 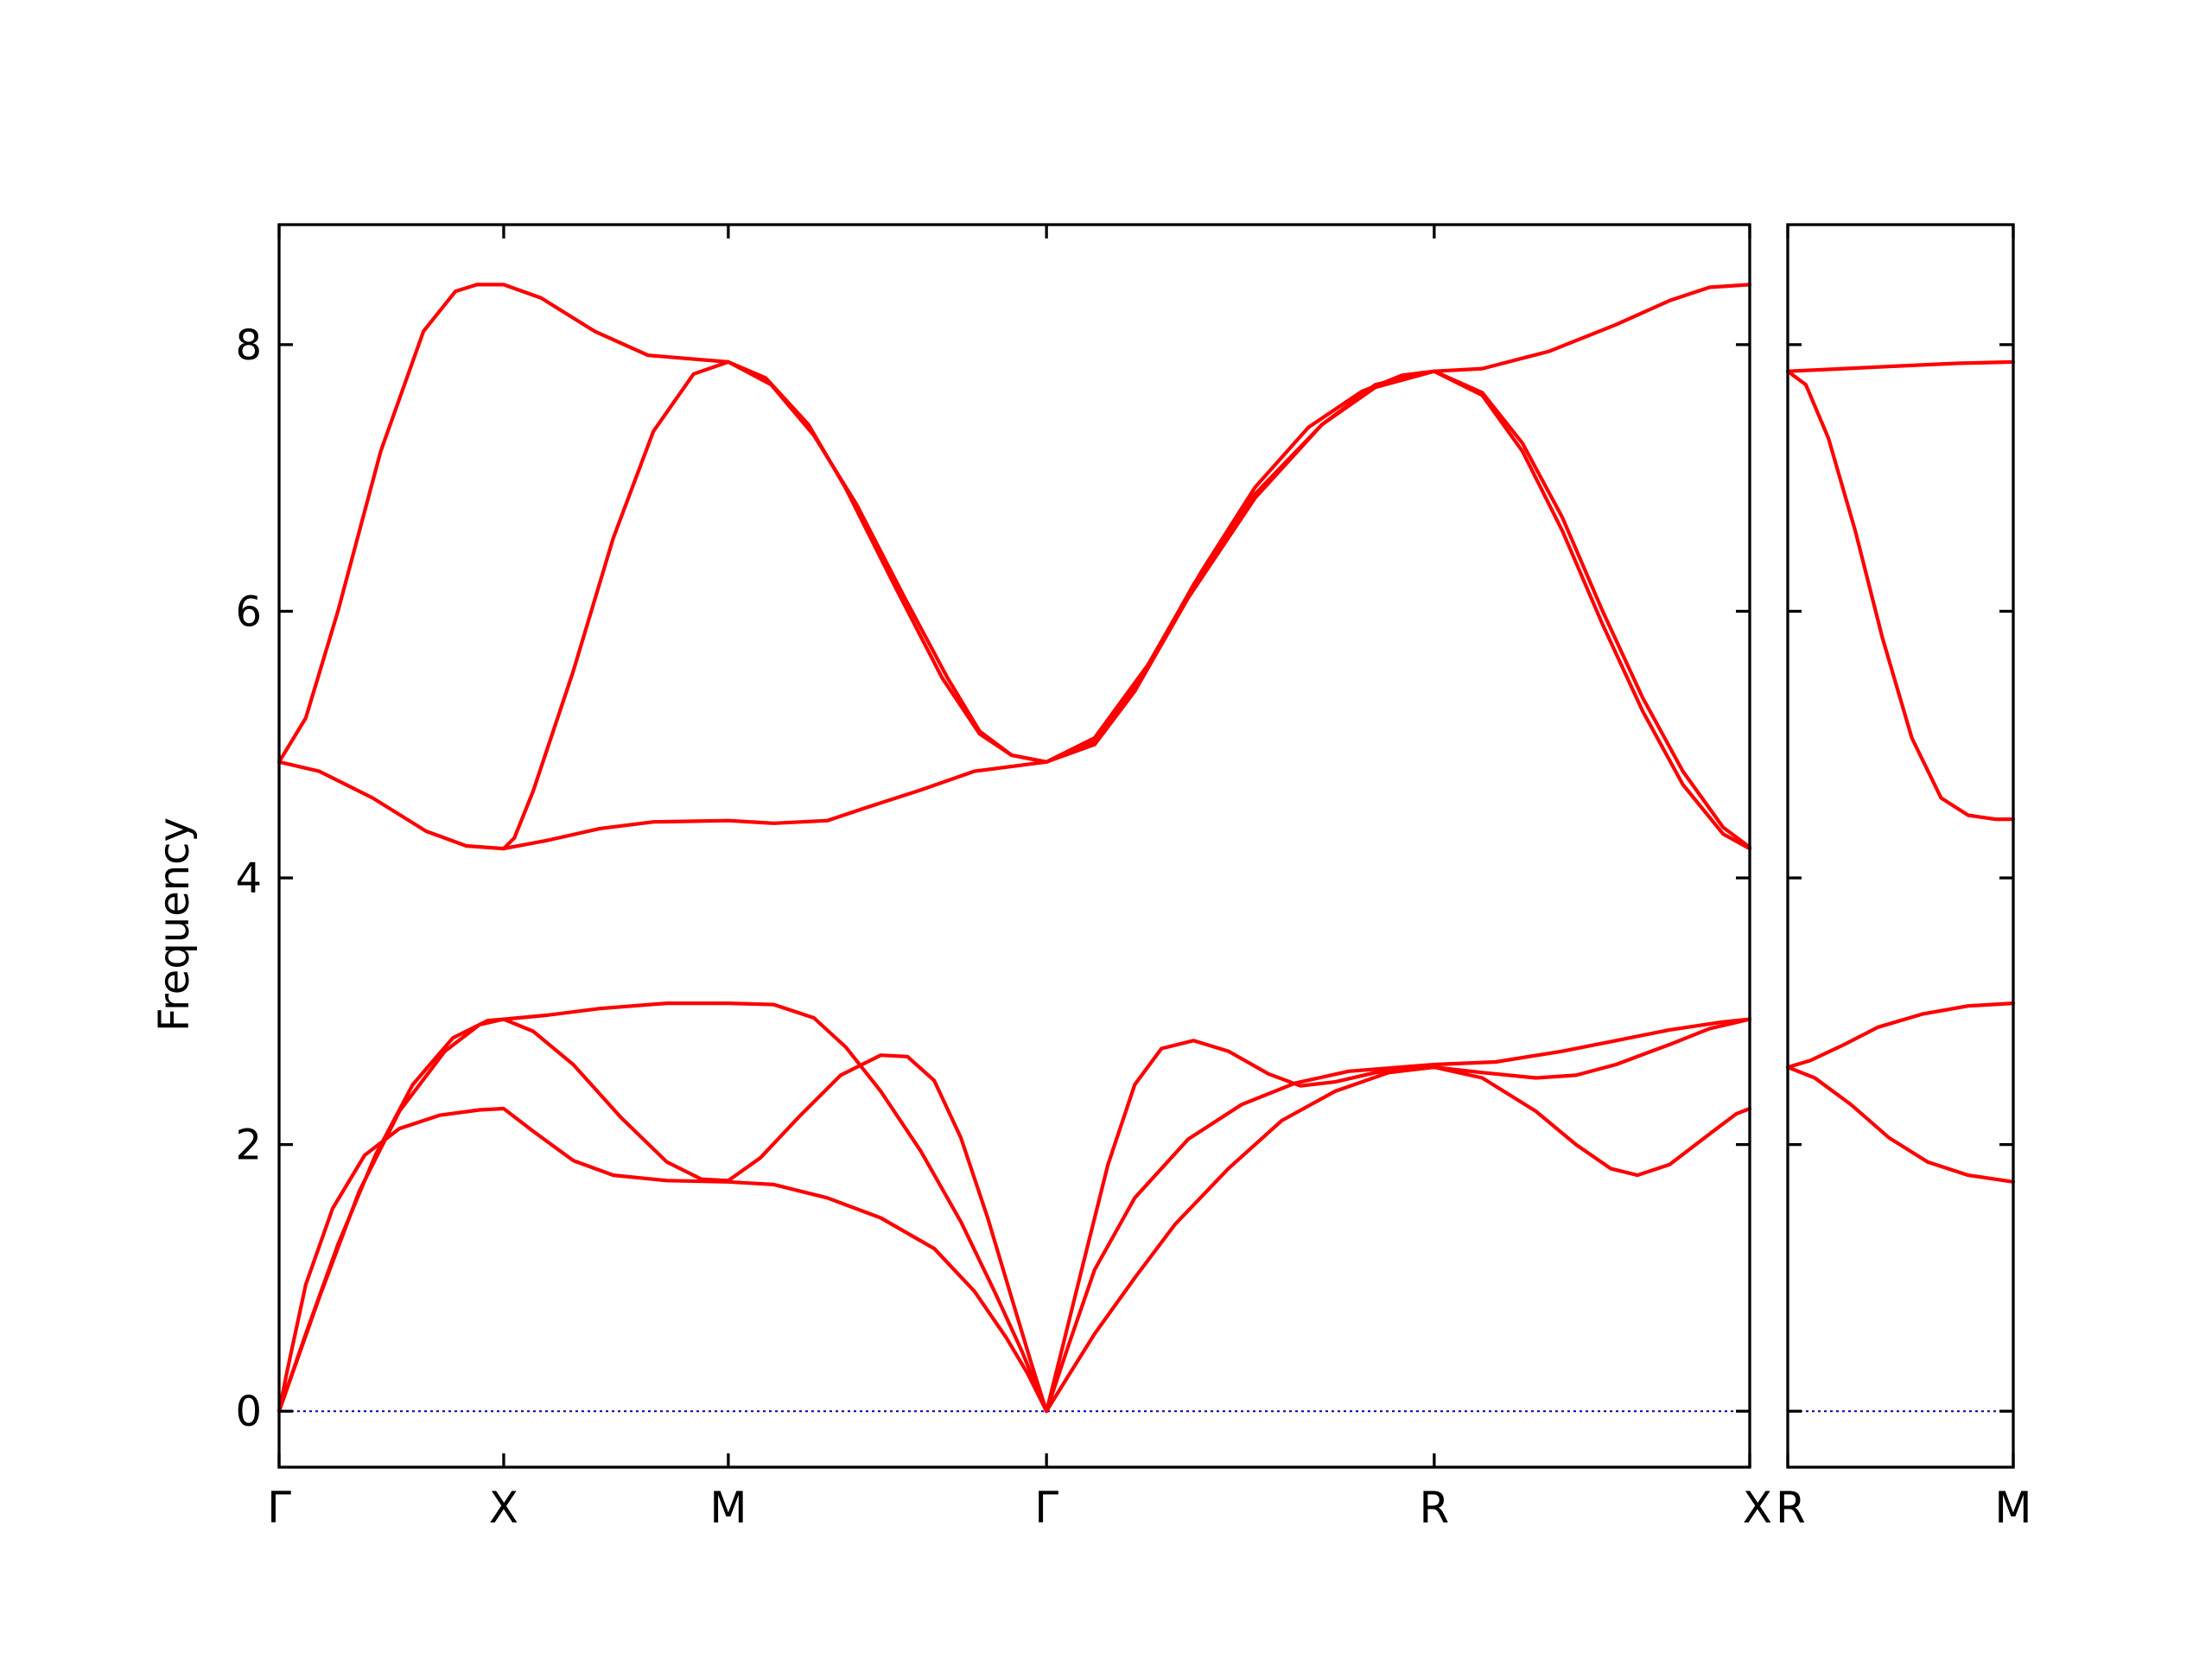 What do you see at coordinates (1900, 846) in the screenshot?
I see `plot-frame` at bounding box center [1900, 846].